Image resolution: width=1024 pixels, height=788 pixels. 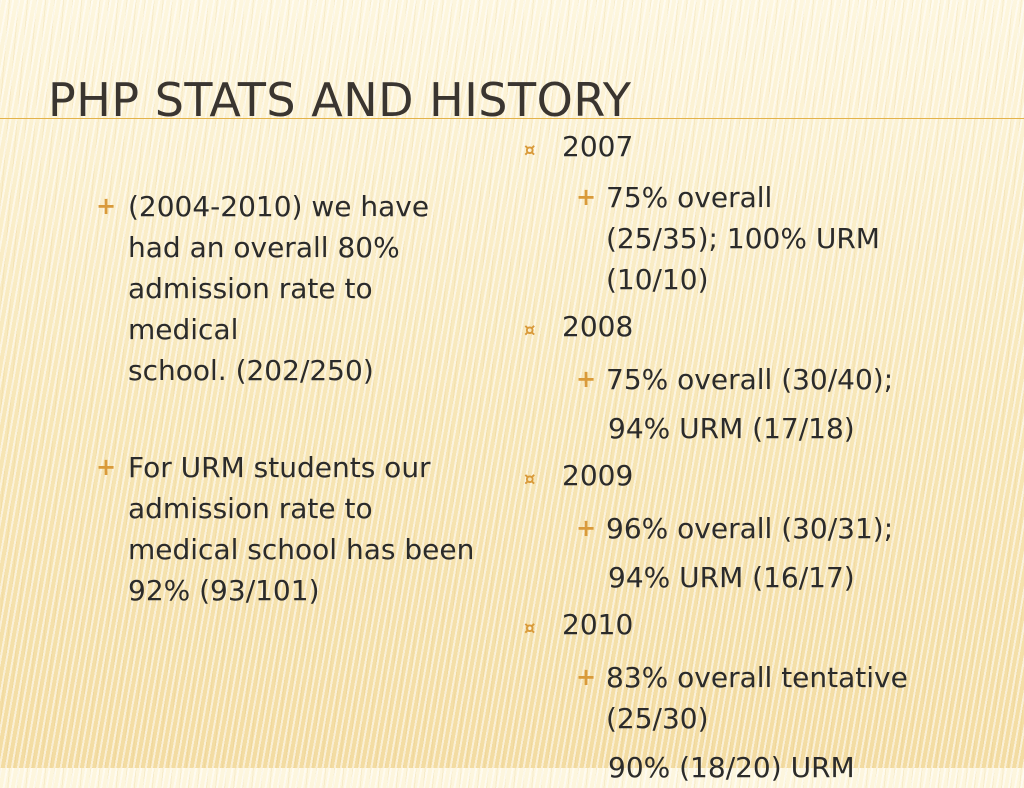 What do you see at coordinates (598, 624) in the screenshot?
I see `year-label: 2010` at bounding box center [598, 624].